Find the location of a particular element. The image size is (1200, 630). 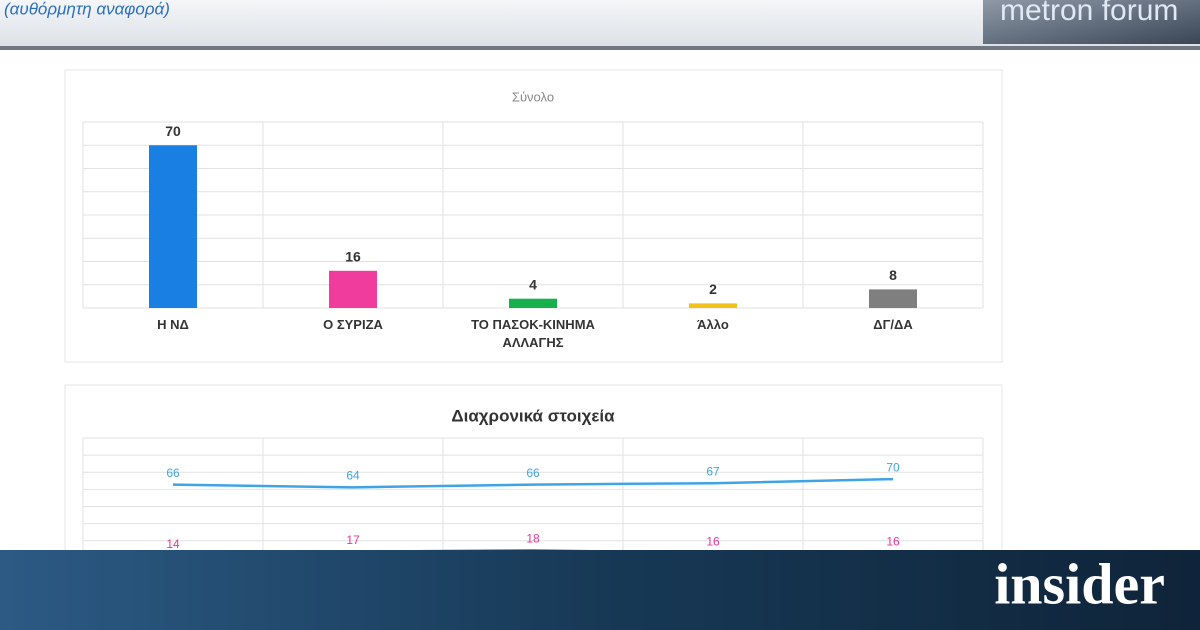

x-tick-label: Άλλο is located at coordinates (713, 324).